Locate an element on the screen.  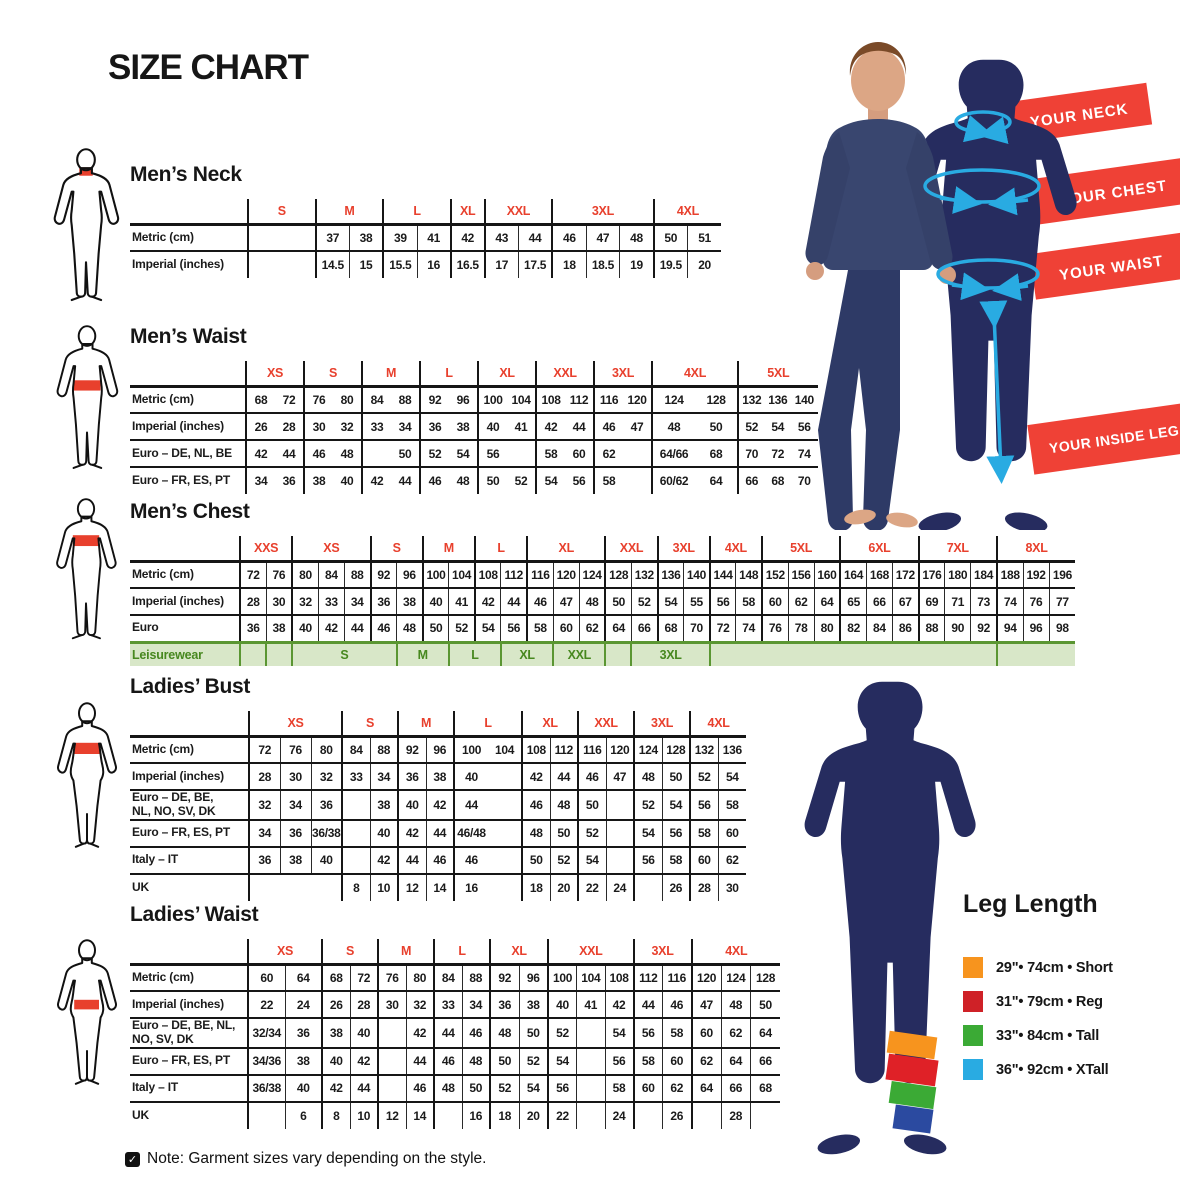
table-cell: 40 is located at coordinates (471, 776).